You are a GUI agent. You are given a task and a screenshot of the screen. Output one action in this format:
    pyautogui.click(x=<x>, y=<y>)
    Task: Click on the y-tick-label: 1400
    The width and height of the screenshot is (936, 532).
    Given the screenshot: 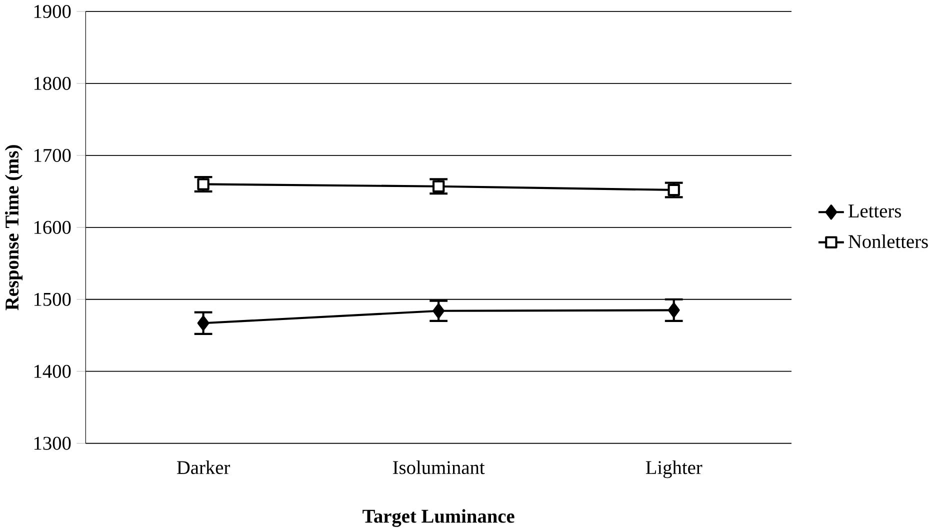 What is the action you would take?
    pyautogui.click(x=52, y=371)
    